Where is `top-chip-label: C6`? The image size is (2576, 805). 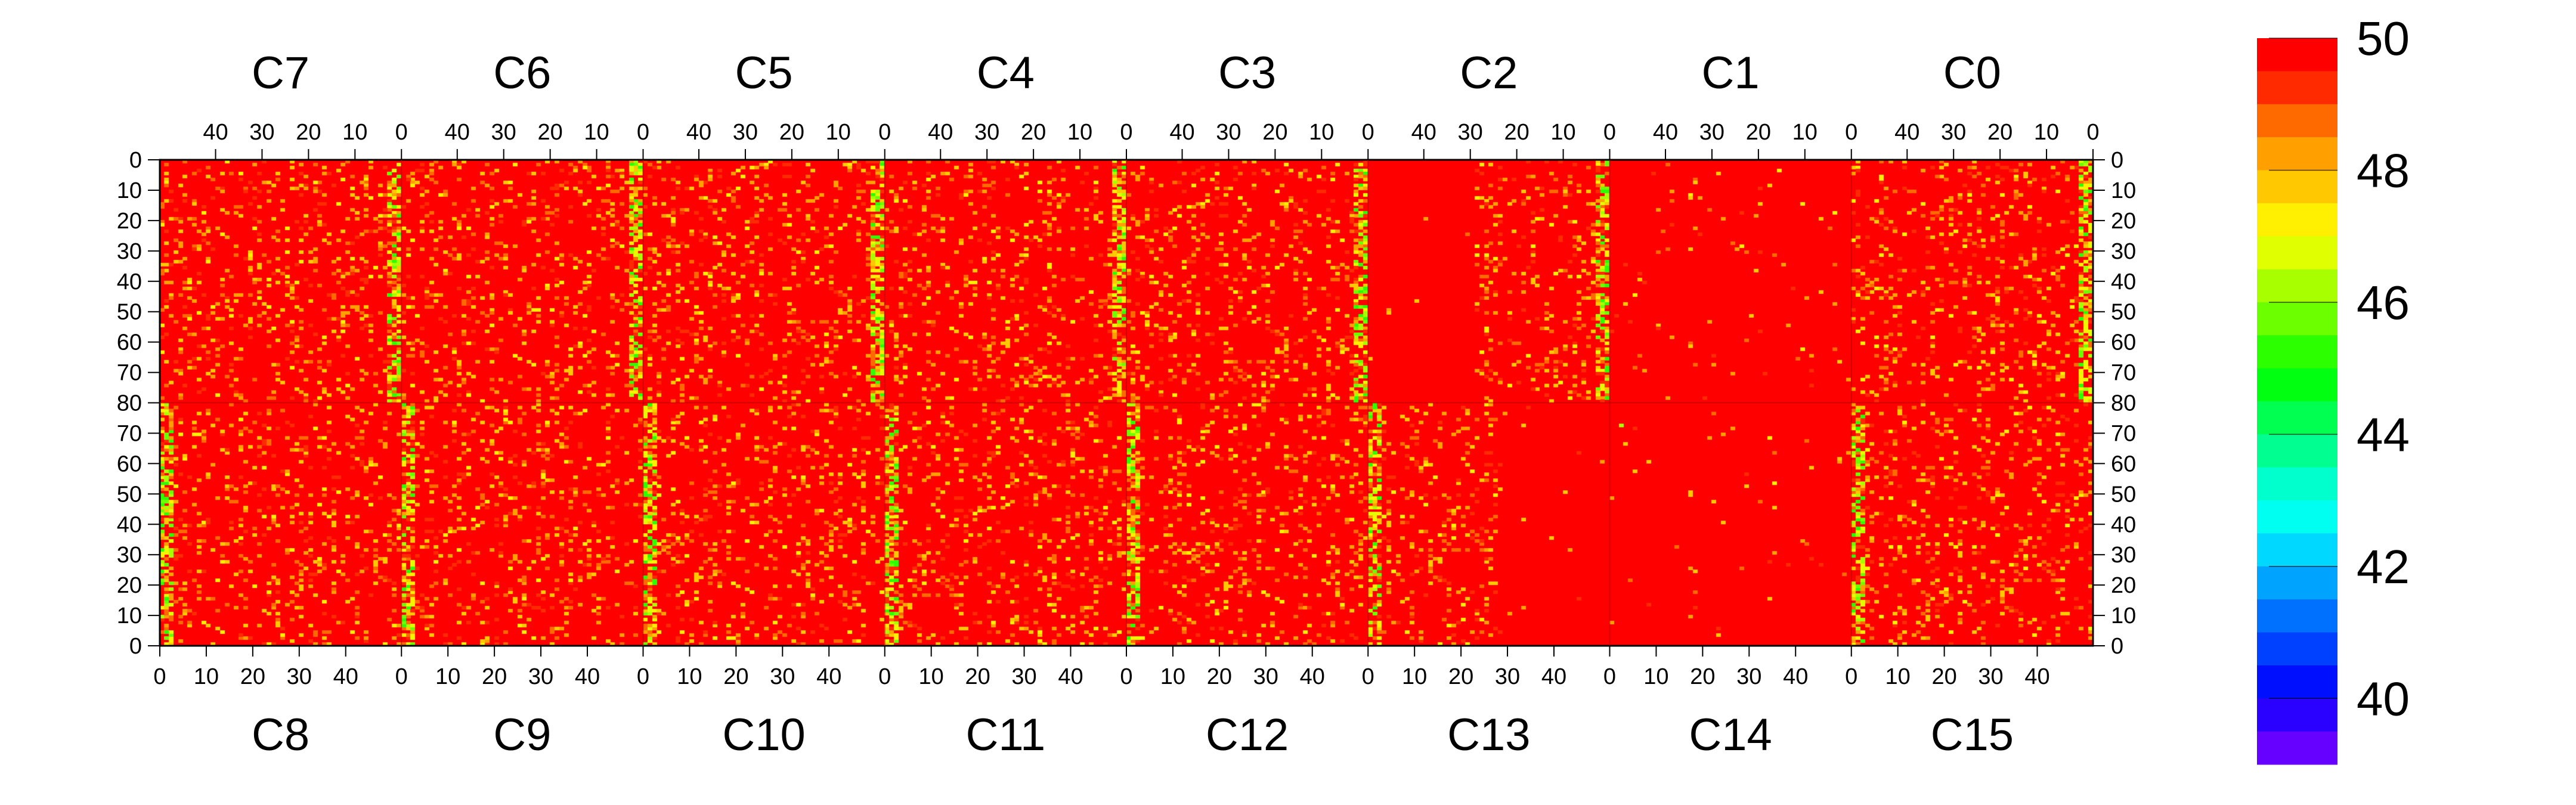 top-chip-label: C6 is located at coordinates (522, 73).